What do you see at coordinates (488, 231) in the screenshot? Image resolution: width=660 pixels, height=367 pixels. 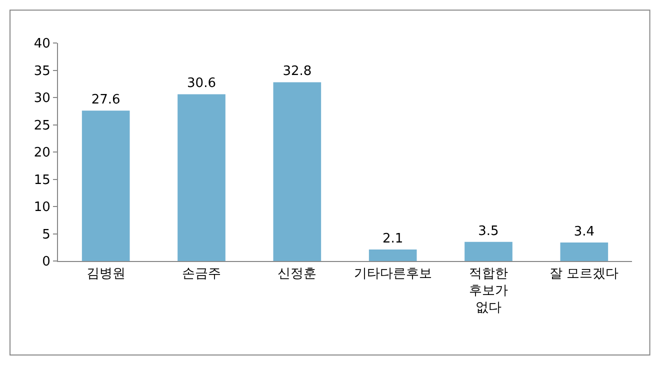 I see `data-label: 3.5` at bounding box center [488, 231].